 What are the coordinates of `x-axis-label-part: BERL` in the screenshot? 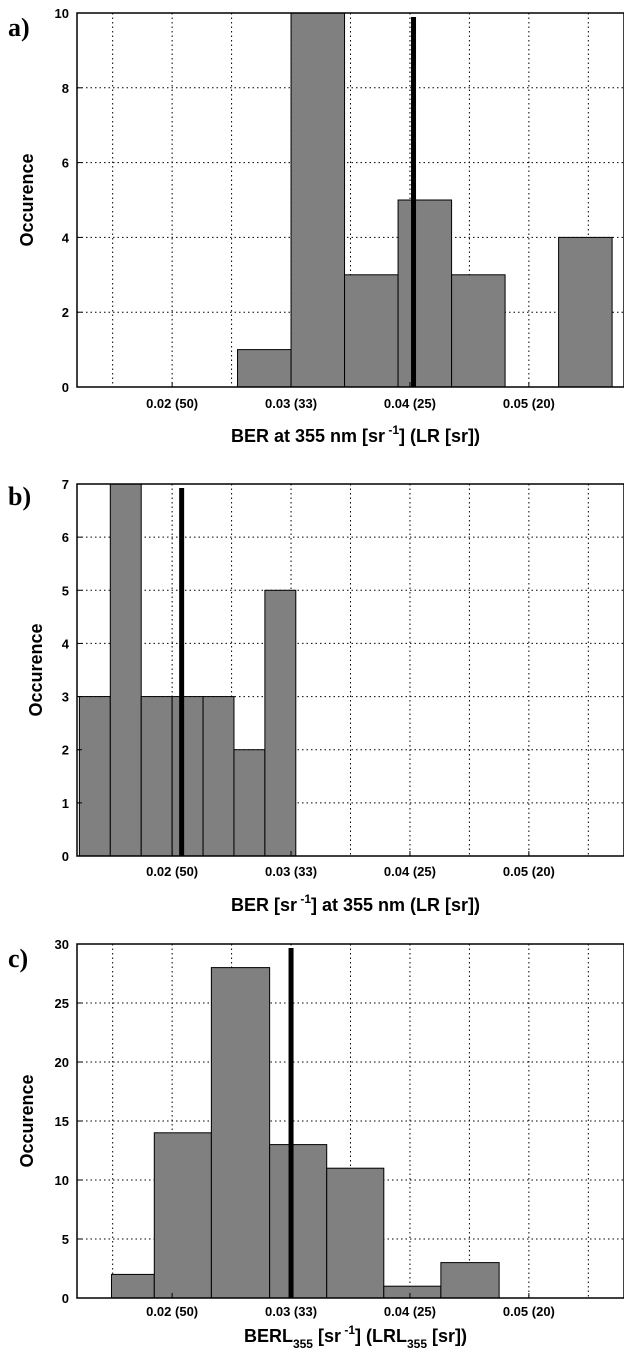 It's located at (268, 1336).